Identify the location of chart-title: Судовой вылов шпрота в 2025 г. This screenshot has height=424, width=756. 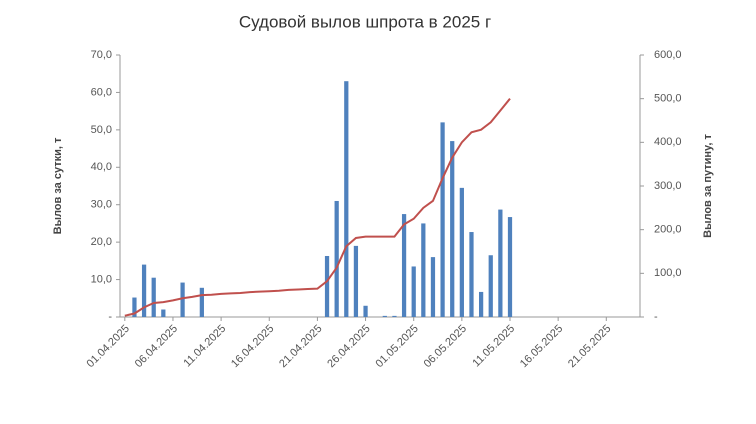
(365, 21).